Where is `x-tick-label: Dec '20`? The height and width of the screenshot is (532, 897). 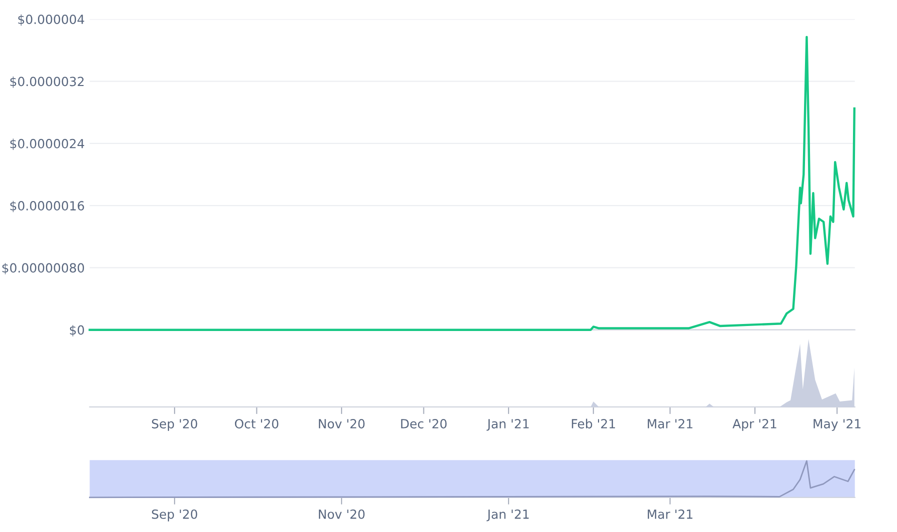 x-tick-label: Dec '20 is located at coordinates (424, 423).